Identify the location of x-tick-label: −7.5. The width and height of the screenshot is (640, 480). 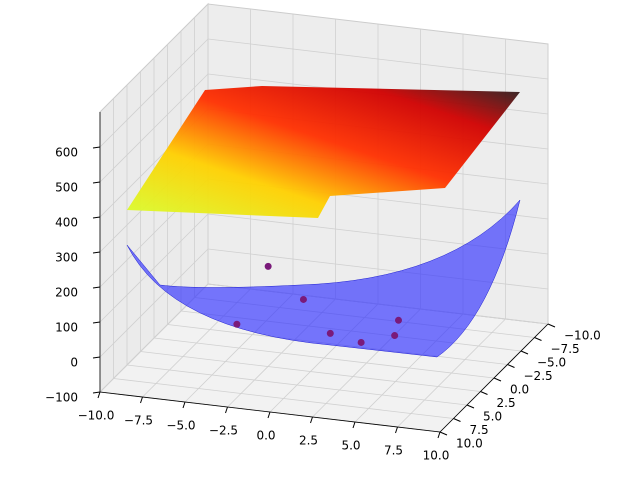
(138, 421).